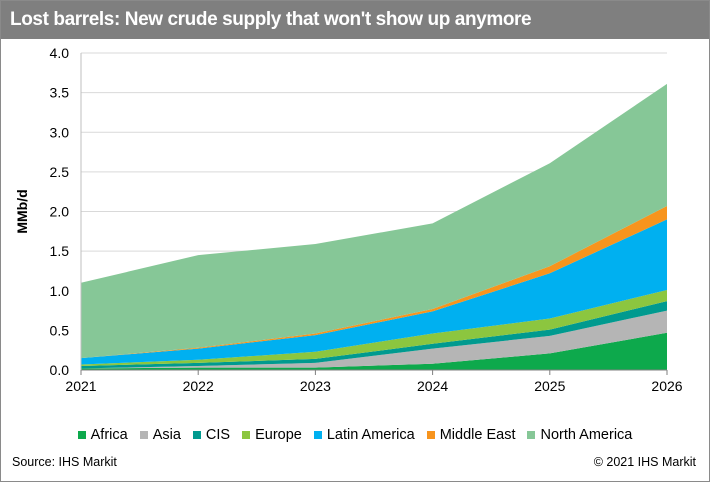 The width and height of the screenshot is (710, 482). Describe the element at coordinates (432, 386) in the screenshot. I see `x-tick-label: 2024` at that location.